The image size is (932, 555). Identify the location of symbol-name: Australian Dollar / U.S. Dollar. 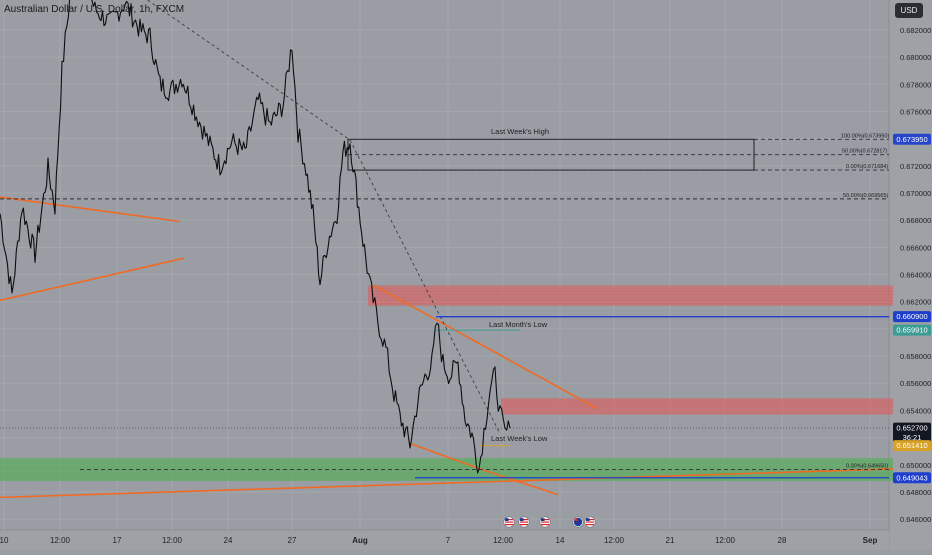
(69, 9).